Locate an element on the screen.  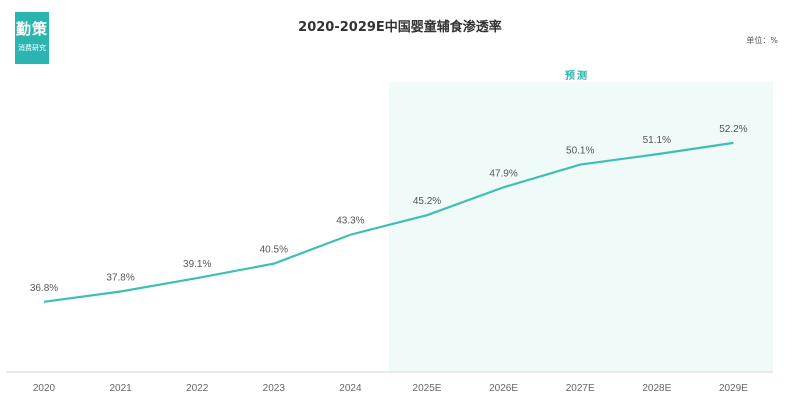
x-tick-label: 2022 is located at coordinates (197, 388).